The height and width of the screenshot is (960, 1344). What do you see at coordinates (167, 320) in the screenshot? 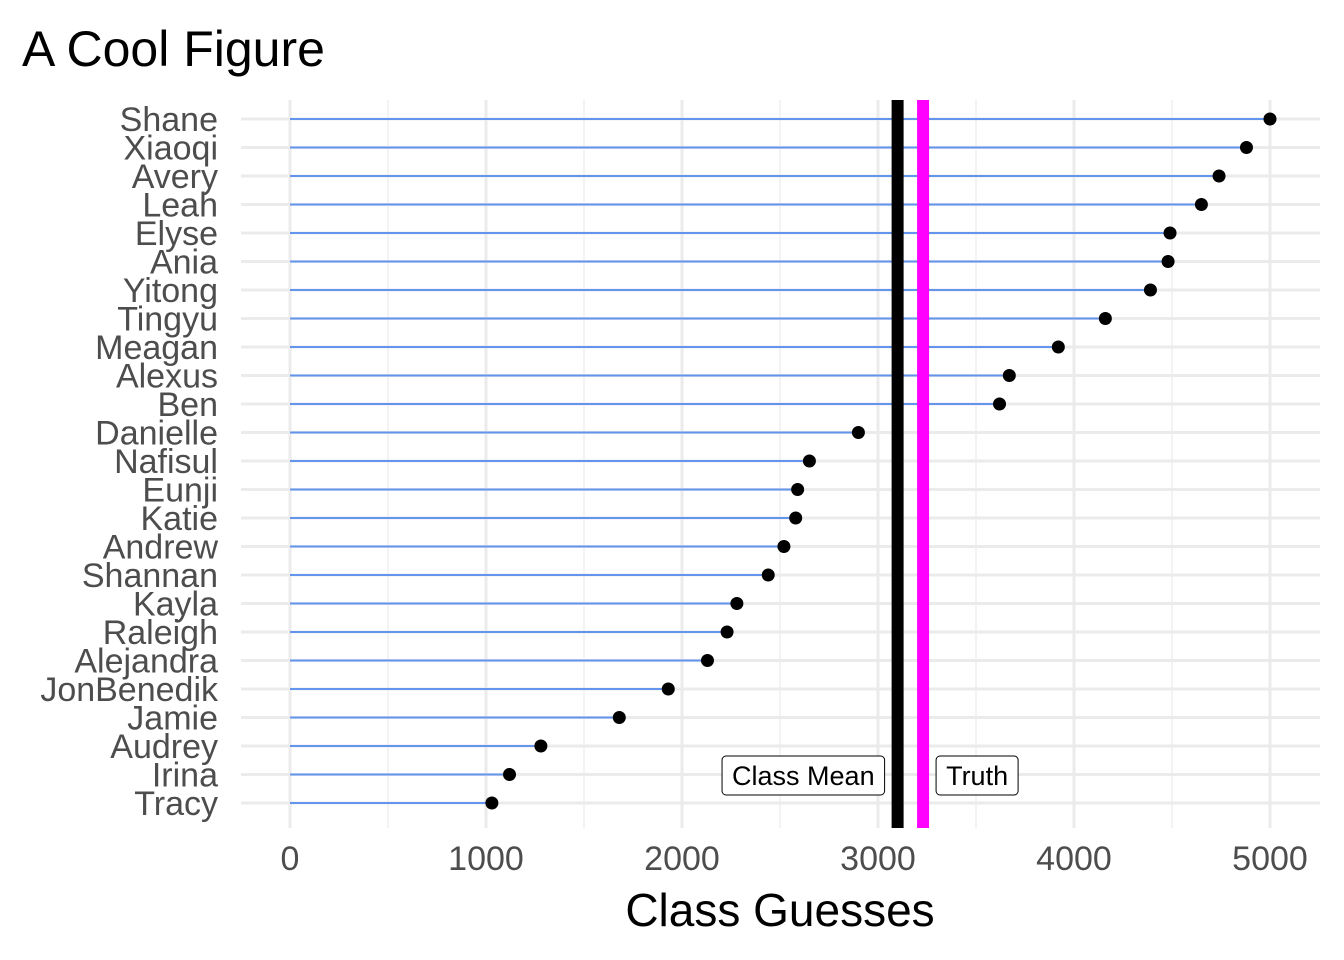
I see `y-tick-label: Tingyu` at bounding box center [167, 320].